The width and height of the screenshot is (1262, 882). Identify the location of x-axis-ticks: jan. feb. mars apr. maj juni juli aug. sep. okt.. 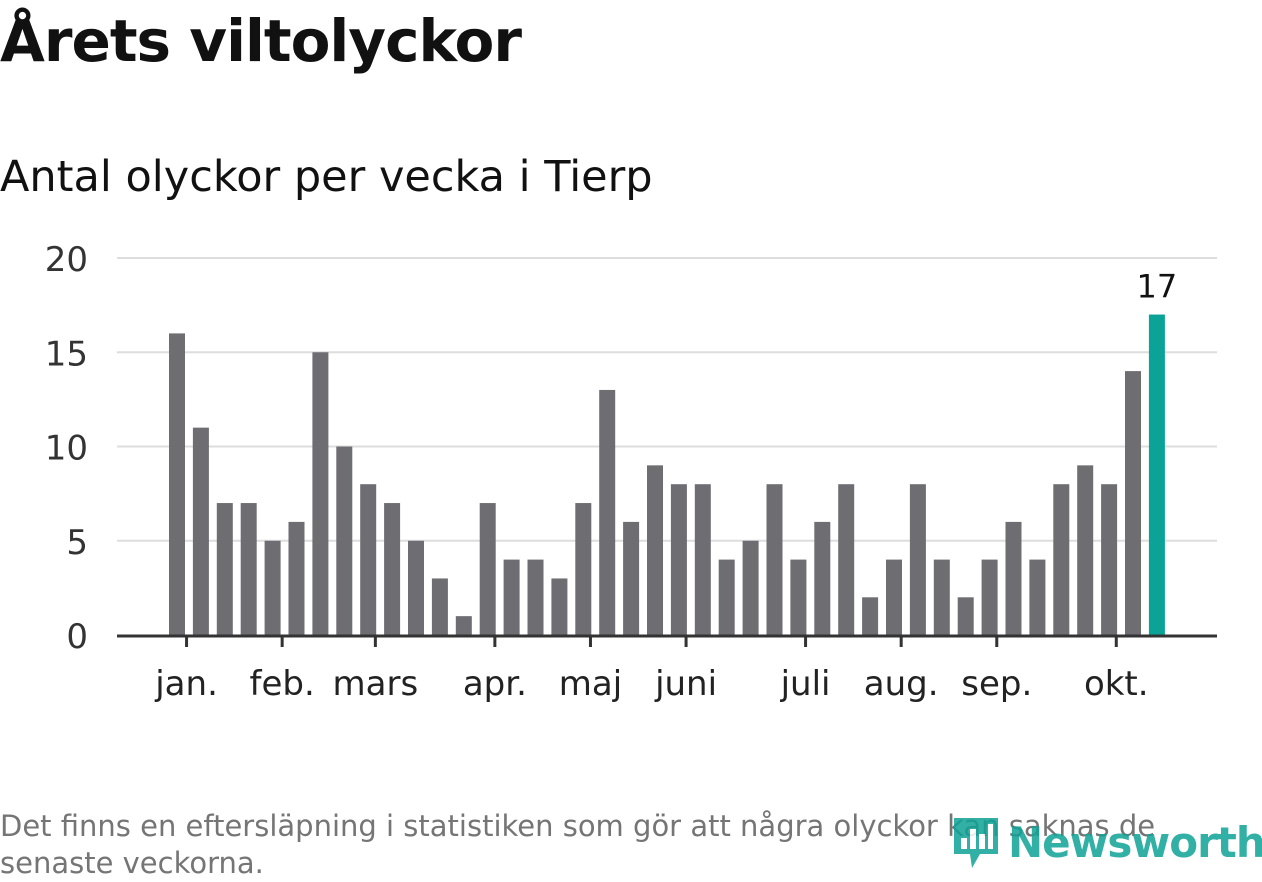
(651, 670).